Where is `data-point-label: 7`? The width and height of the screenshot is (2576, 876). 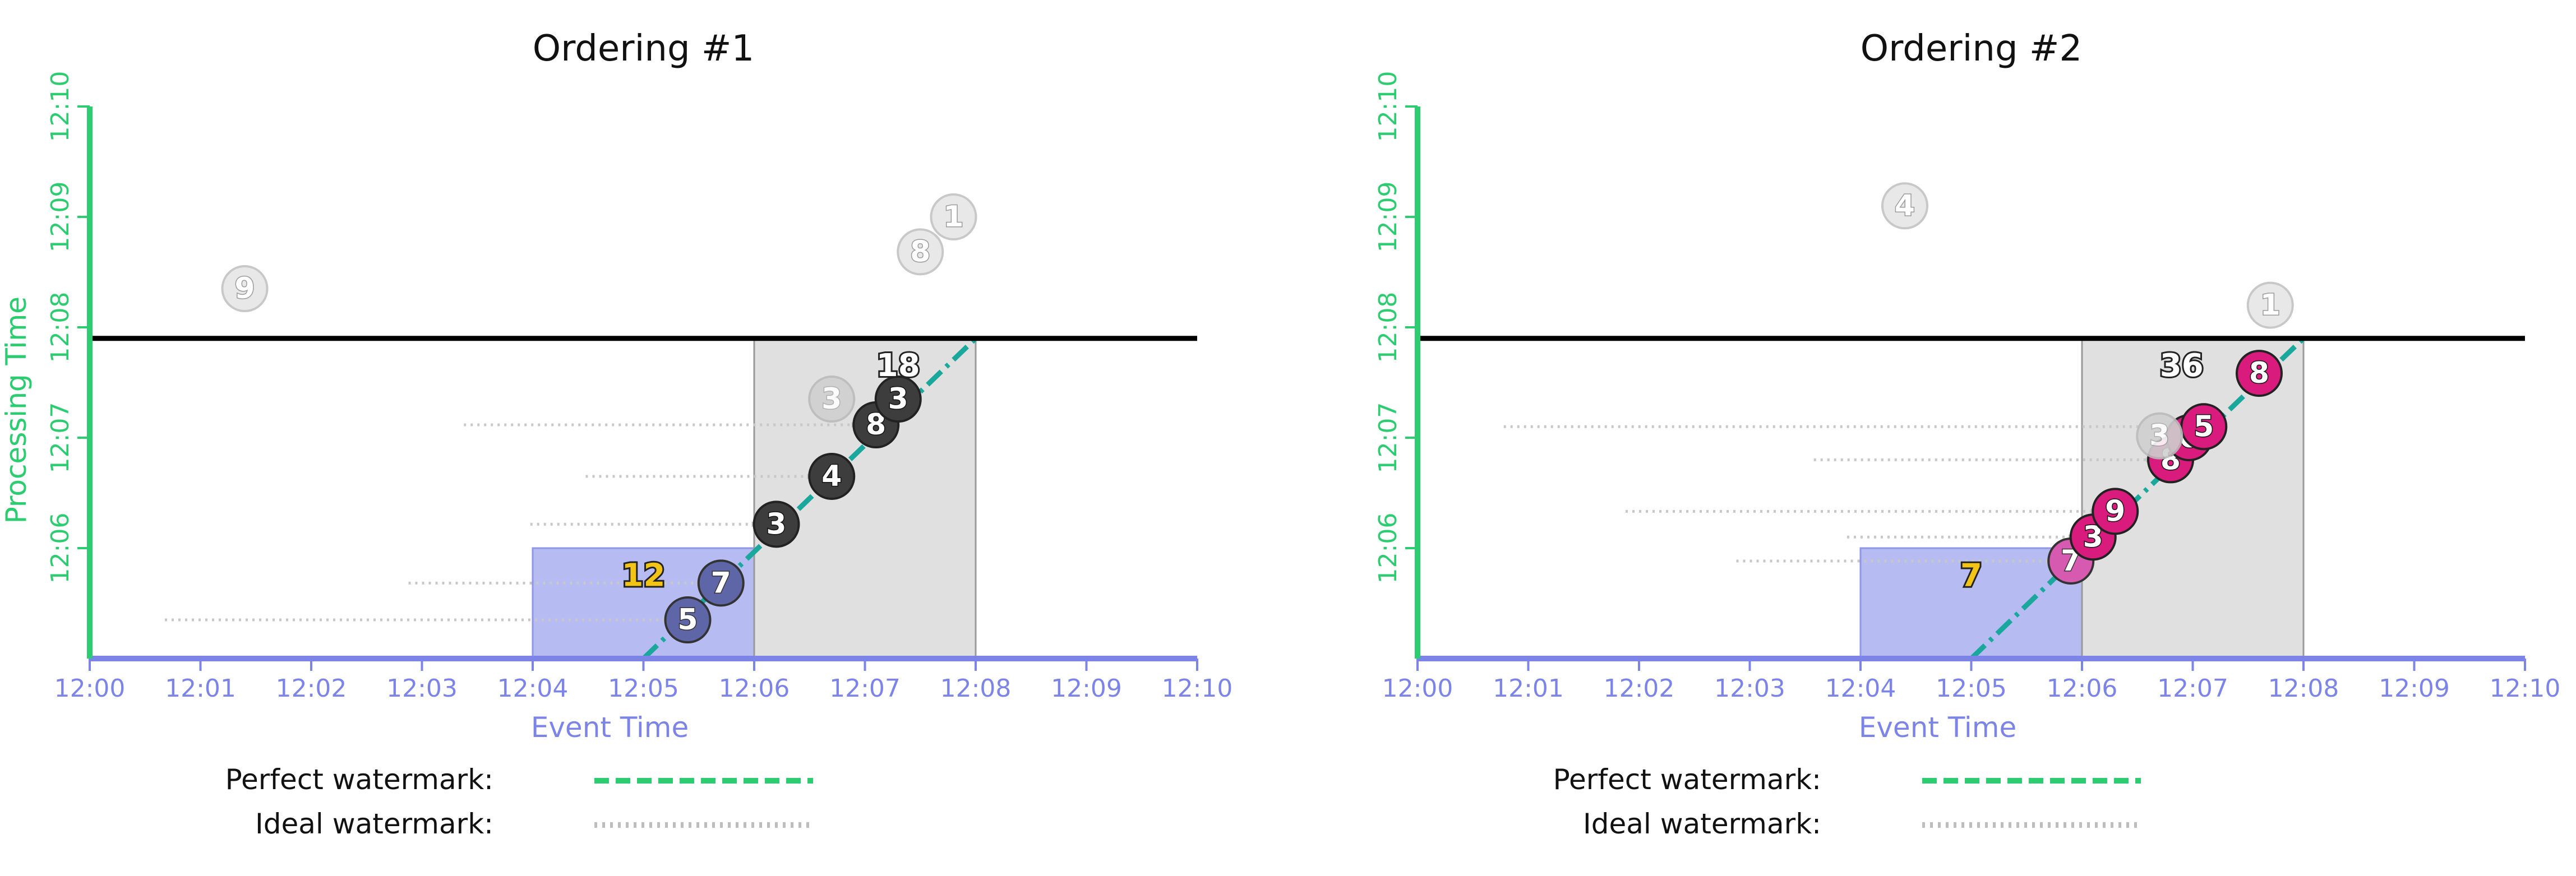 data-point-label: 7 is located at coordinates (721, 583).